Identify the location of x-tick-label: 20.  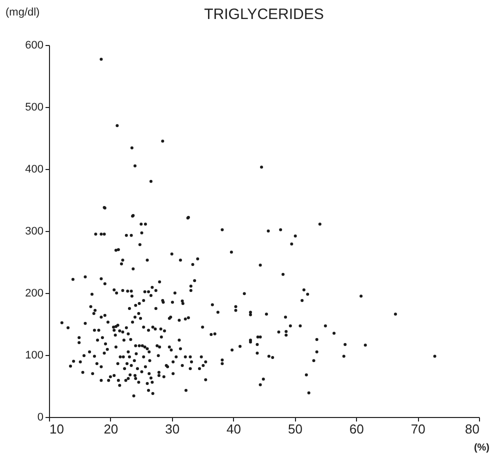
(111, 429).